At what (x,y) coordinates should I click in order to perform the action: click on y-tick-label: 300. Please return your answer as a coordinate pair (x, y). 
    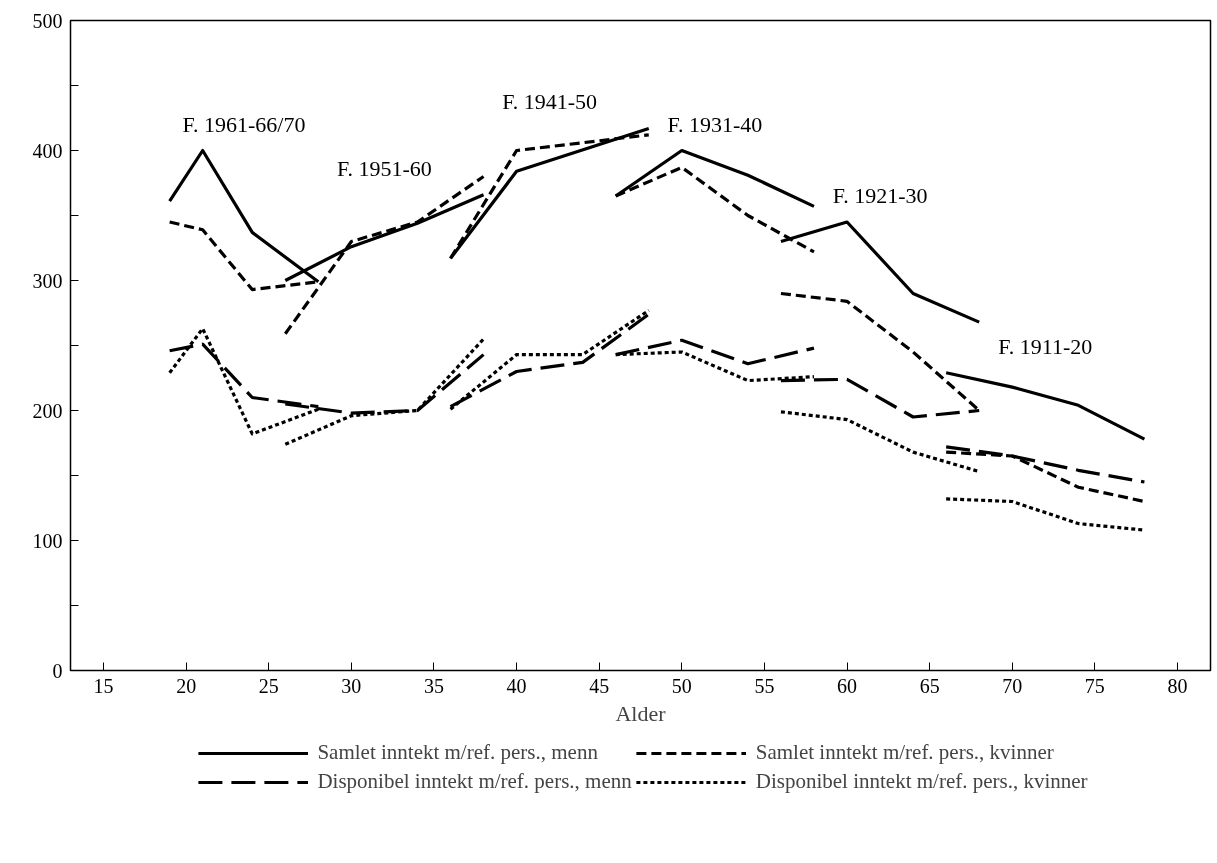
    Looking at the image, I should click on (47, 280).